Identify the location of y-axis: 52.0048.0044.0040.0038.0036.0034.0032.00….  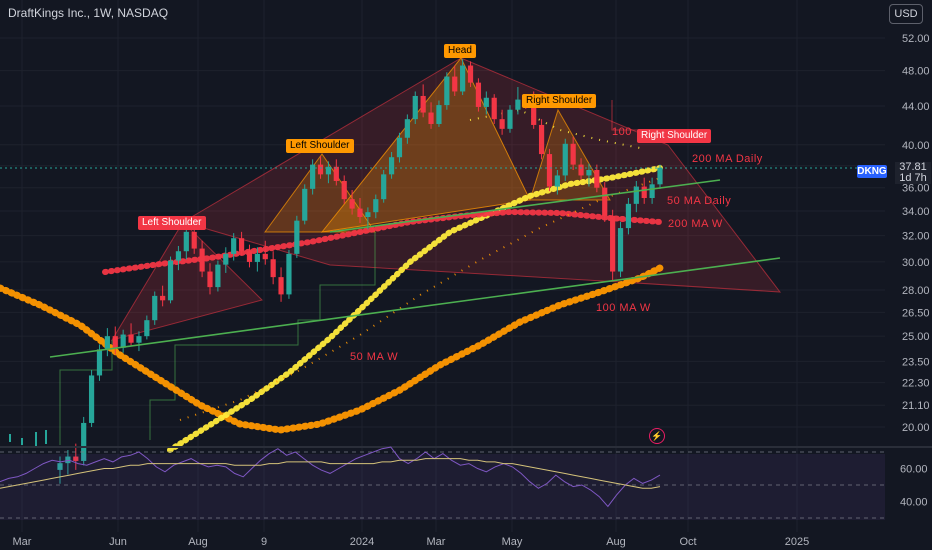
(916, 233).